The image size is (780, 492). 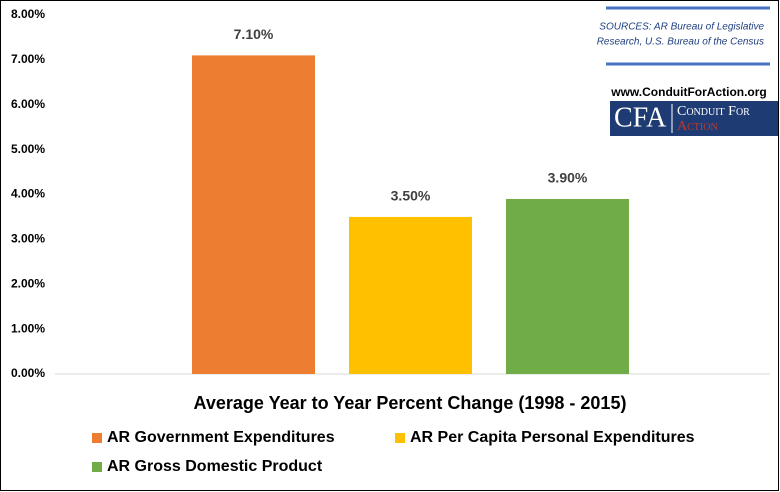 What do you see at coordinates (28, 59) in the screenshot?
I see `y-tick-label: 7.00%` at bounding box center [28, 59].